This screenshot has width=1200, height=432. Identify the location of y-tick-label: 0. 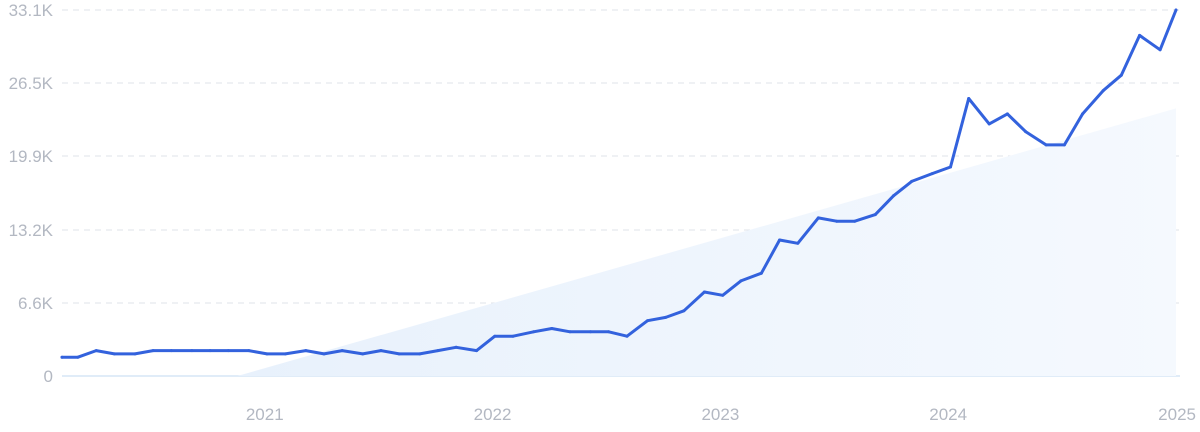
(48, 376).